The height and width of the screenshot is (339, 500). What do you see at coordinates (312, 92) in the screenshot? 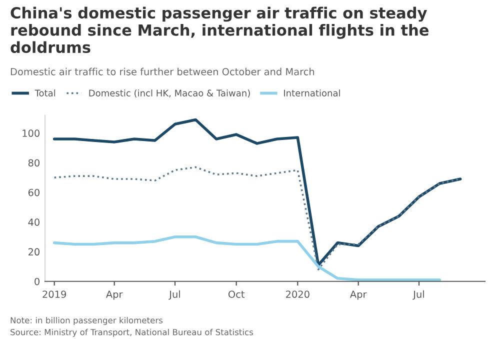
I see `legend-label: International` at bounding box center [312, 92].